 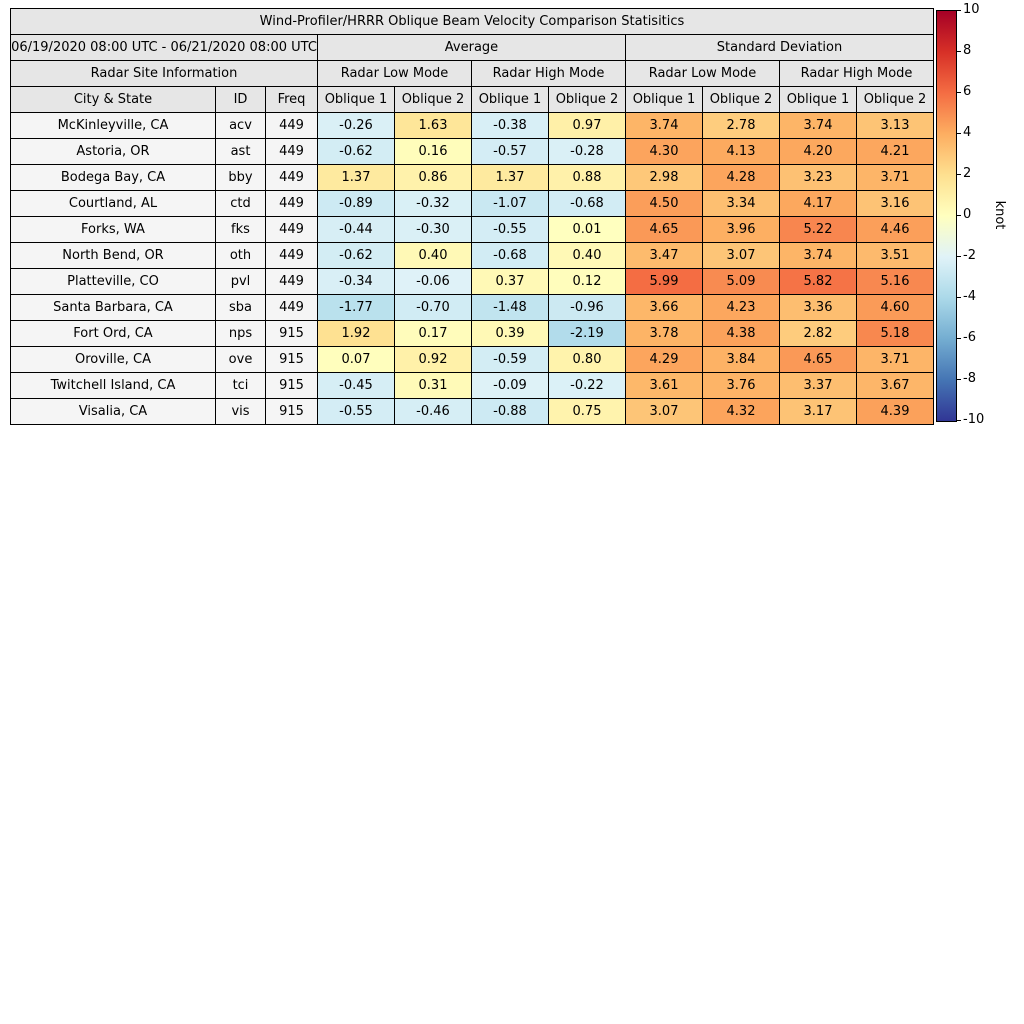 What do you see at coordinates (587, 359) in the screenshot?
I see `value-cell: 0.80` at bounding box center [587, 359].